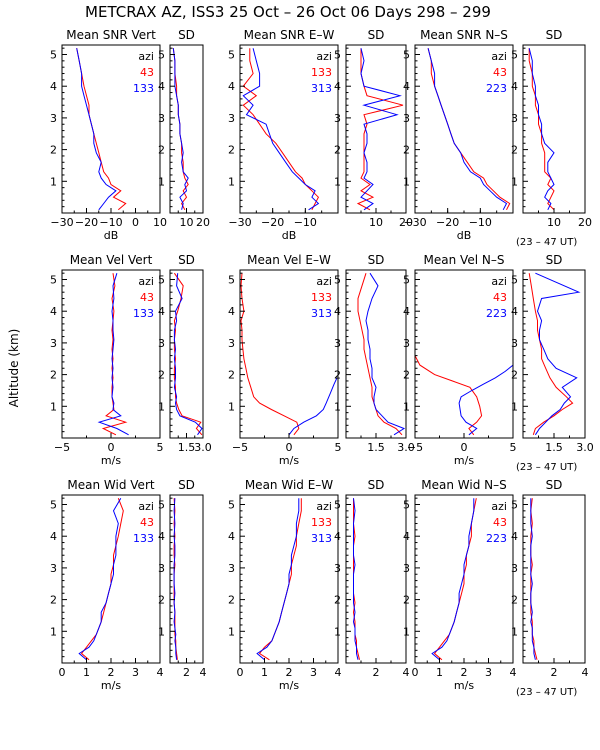 This screenshot has height=750, width=600. I want to click on x-tick-label: 1, so click(86, 672).